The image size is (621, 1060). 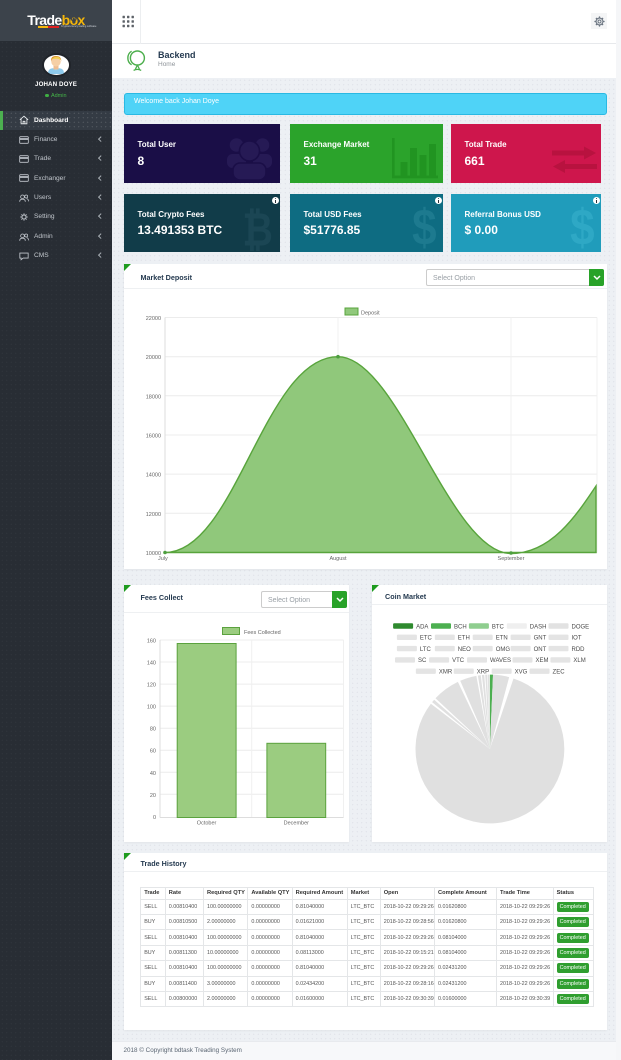 I want to click on svg-text: 20, so click(x=153, y=796).